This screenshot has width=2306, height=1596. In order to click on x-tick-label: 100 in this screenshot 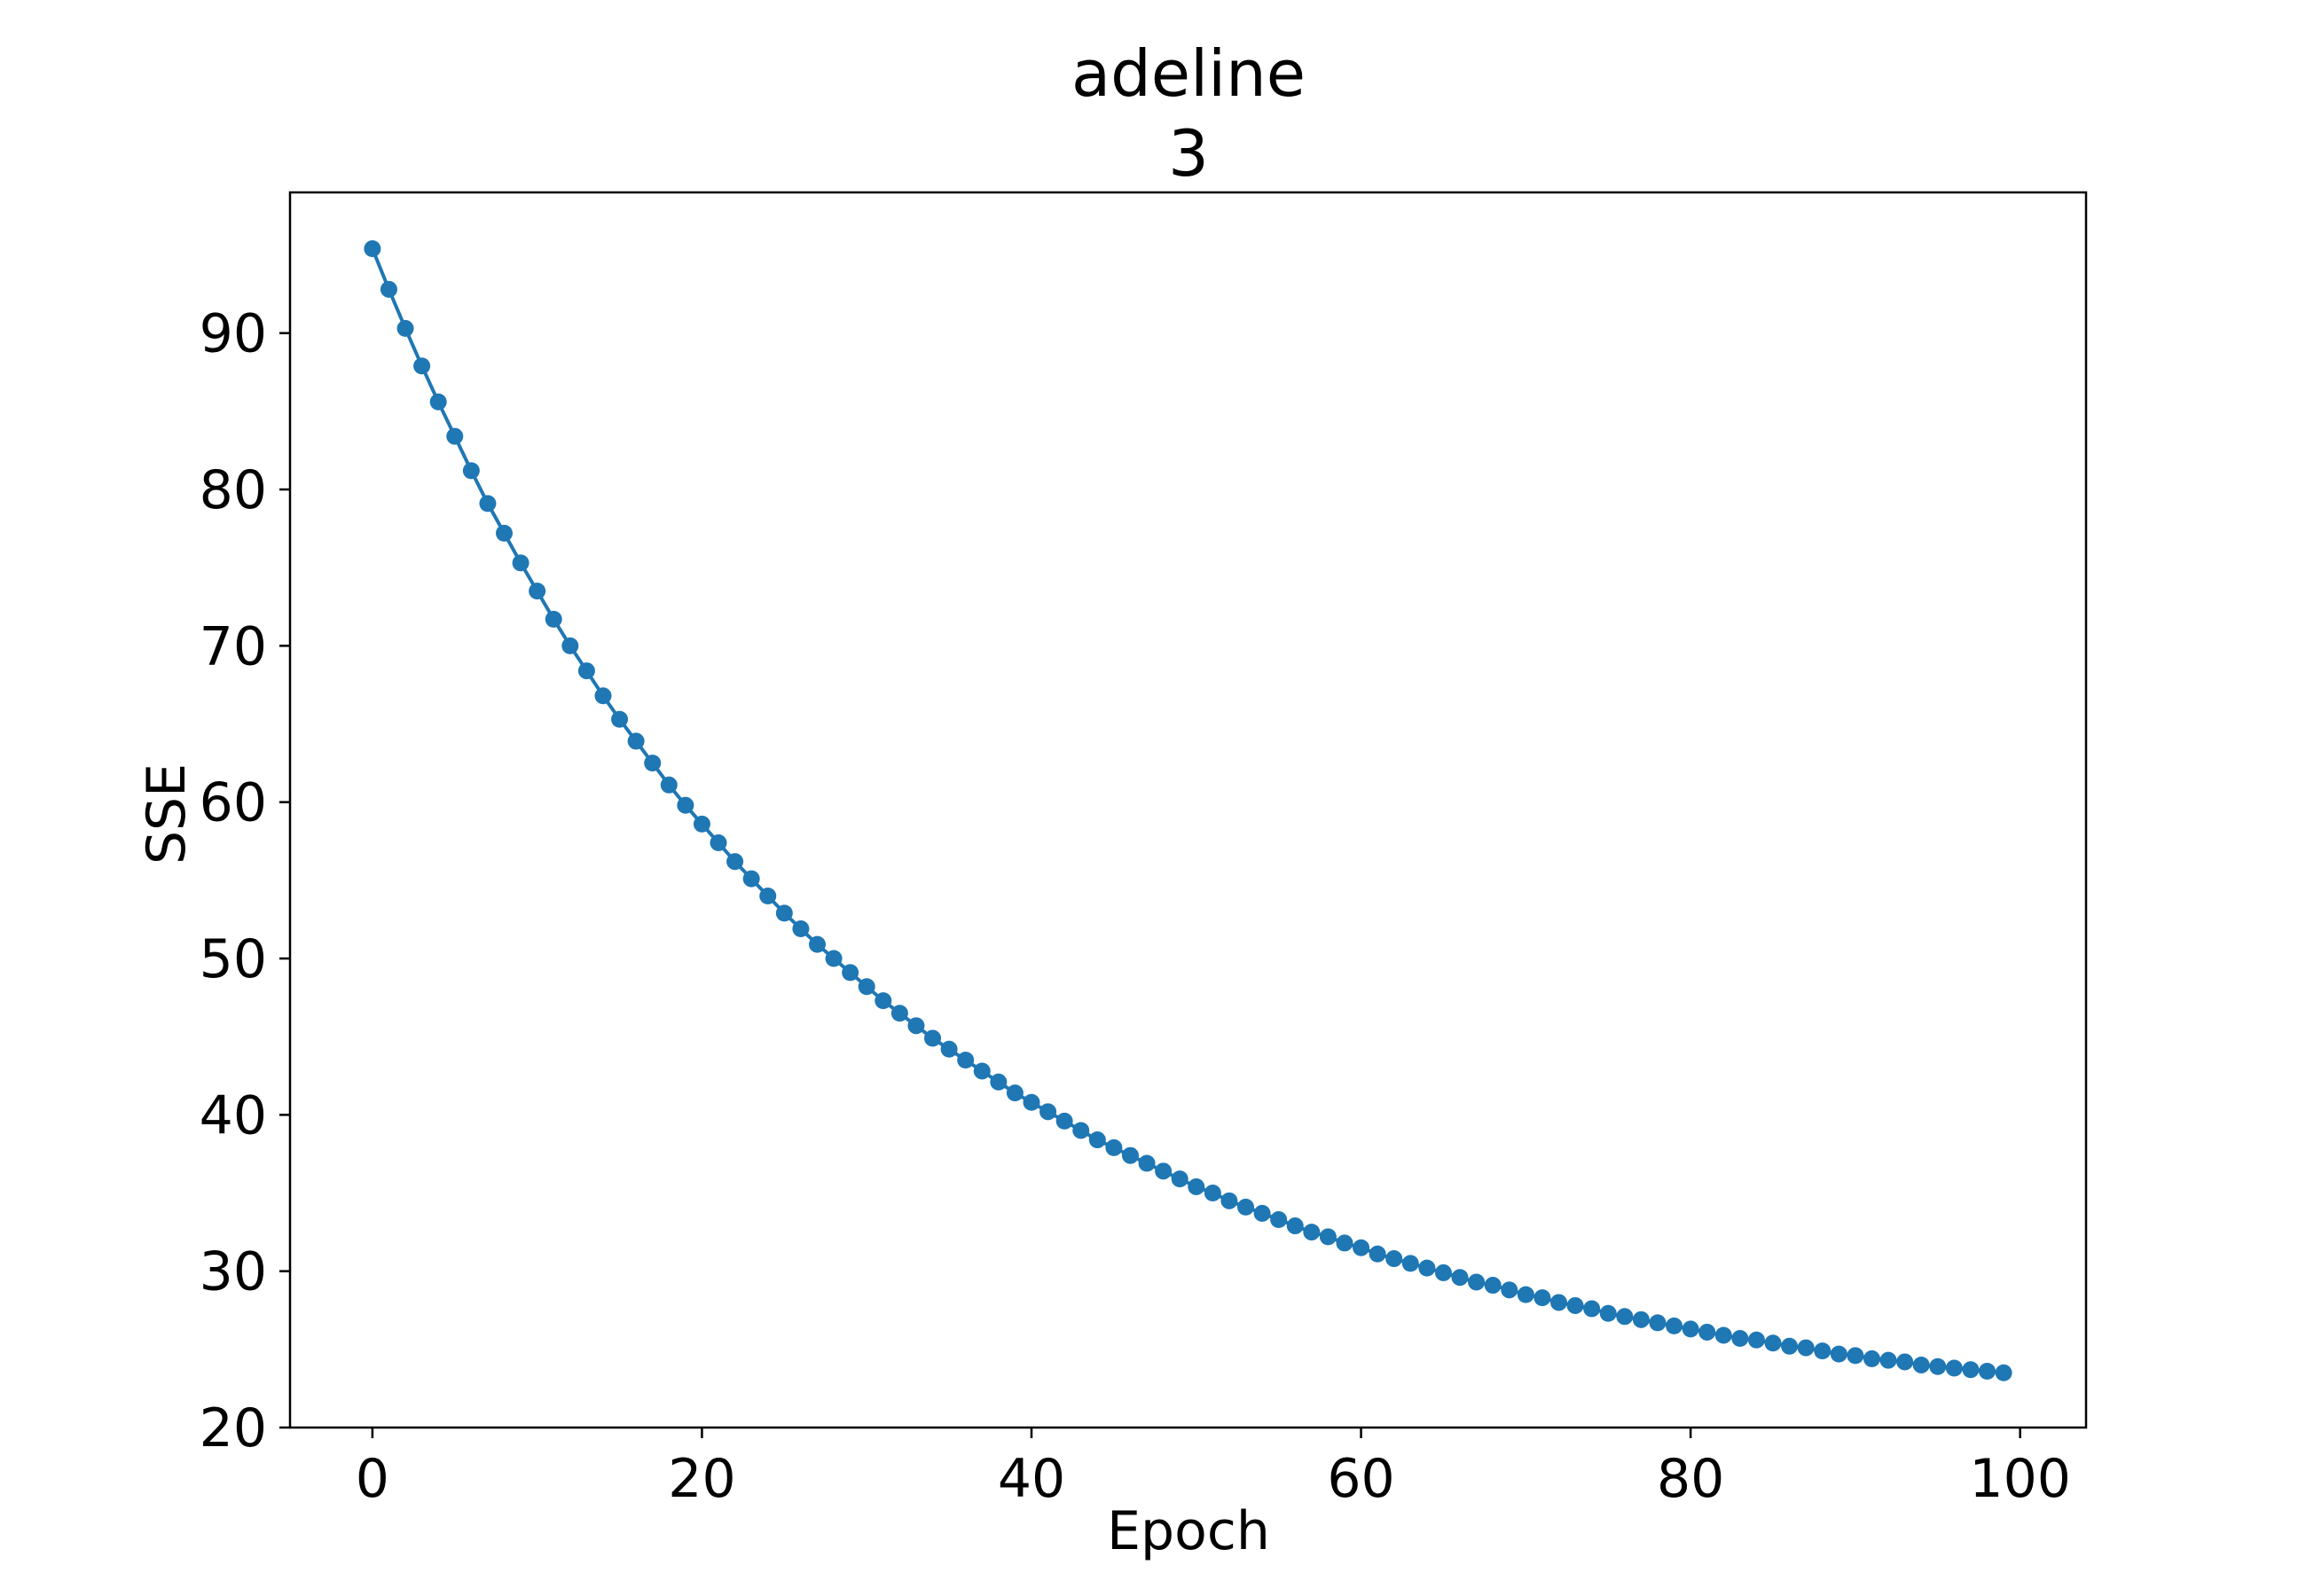, I will do `click(2020, 1479)`.